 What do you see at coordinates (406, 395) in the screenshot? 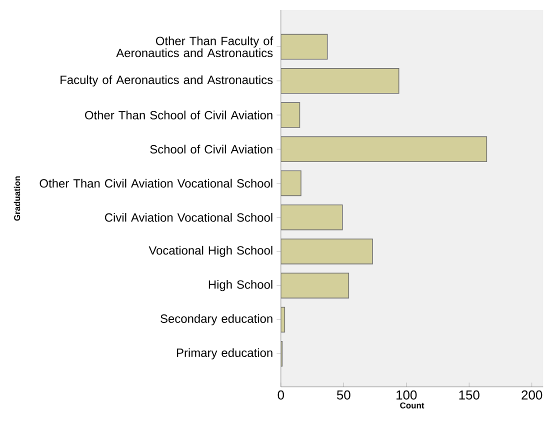
I see `x-tick-label: 100` at bounding box center [406, 395].